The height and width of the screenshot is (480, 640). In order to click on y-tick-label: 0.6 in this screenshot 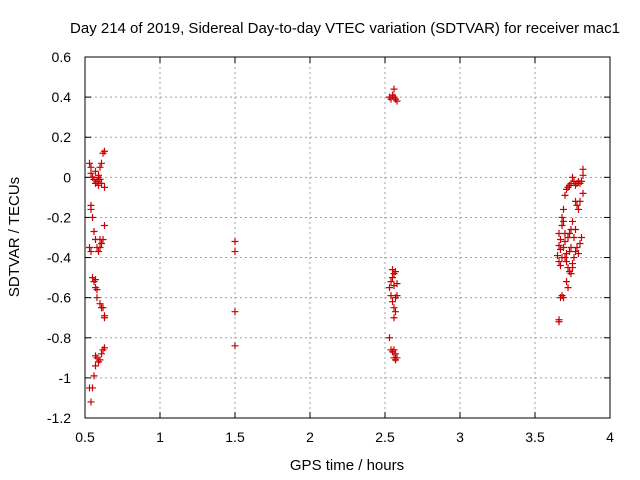, I will do `click(62, 57)`.